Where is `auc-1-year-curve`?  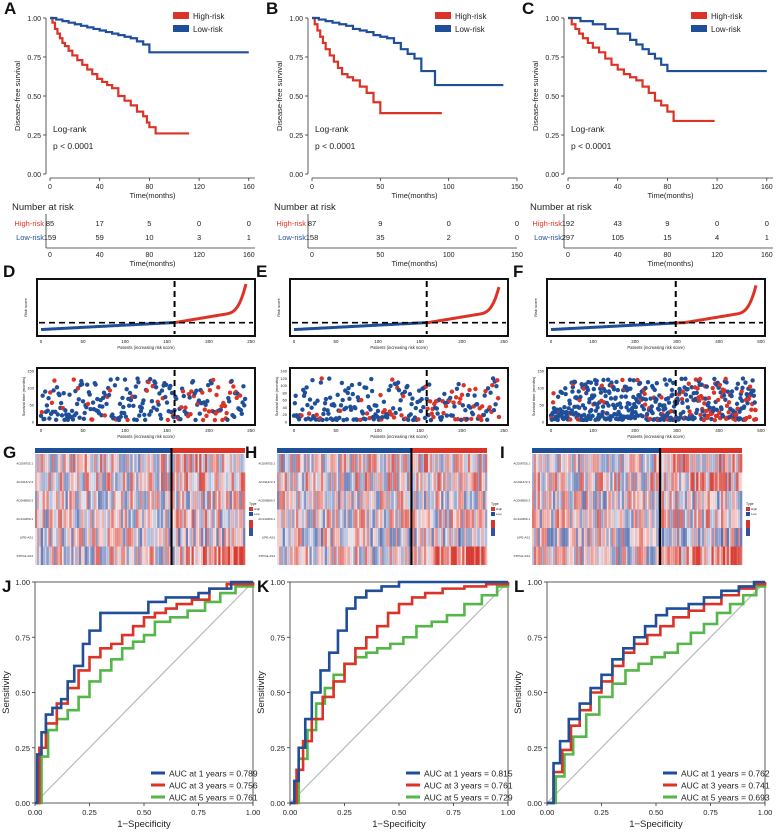
auc-1-year-curve is located at coordinates (656, 692).